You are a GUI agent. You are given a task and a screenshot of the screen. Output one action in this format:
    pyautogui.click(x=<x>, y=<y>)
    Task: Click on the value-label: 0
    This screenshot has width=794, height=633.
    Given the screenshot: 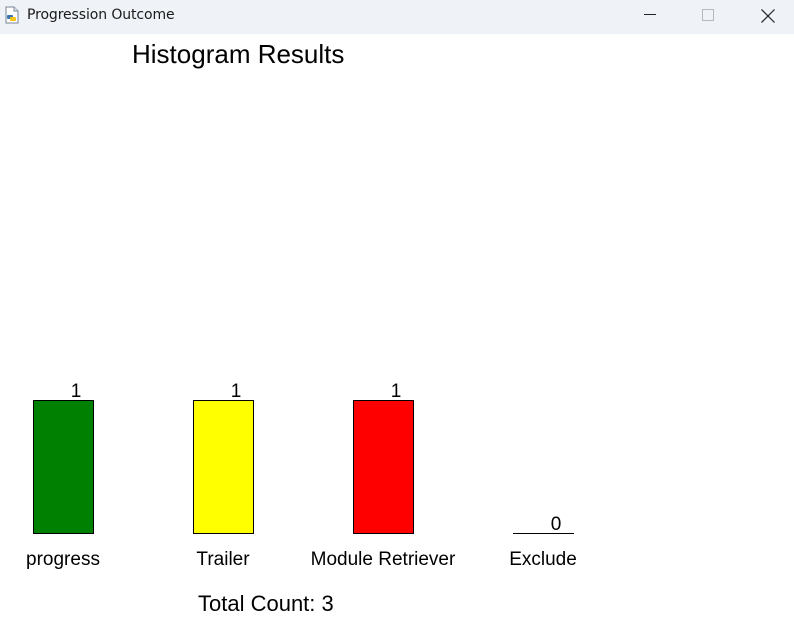 What is the action you would take?
    pyautogui.click(x=556, y=524)
    